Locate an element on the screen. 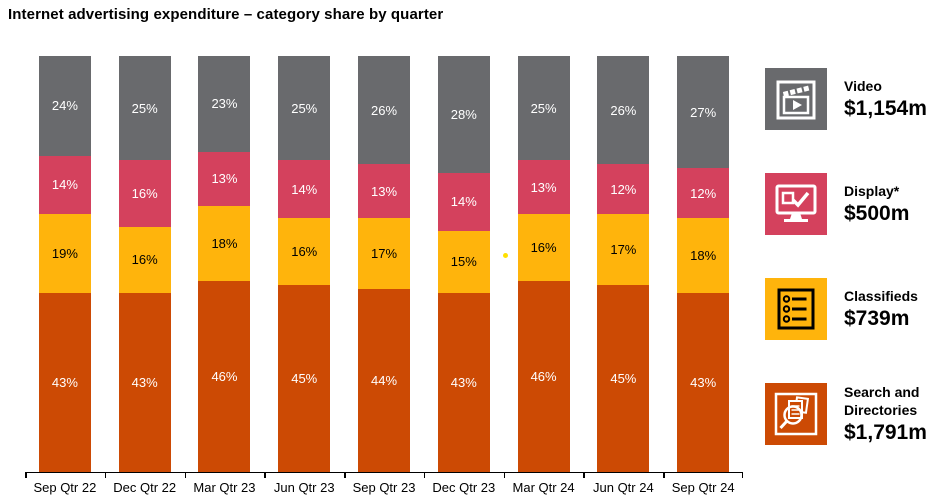 The width and height of the screenshot is (949, 498). segment-value-label: 16% is located at coordinates (543, 247).